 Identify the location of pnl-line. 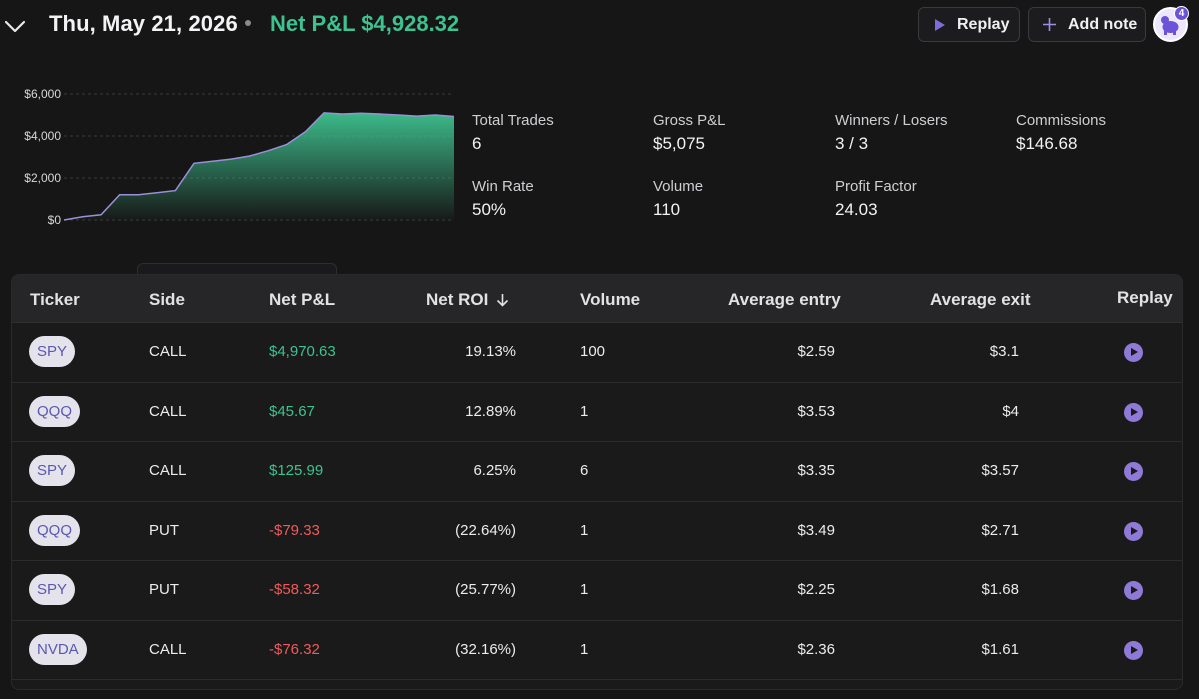
(259, 166).